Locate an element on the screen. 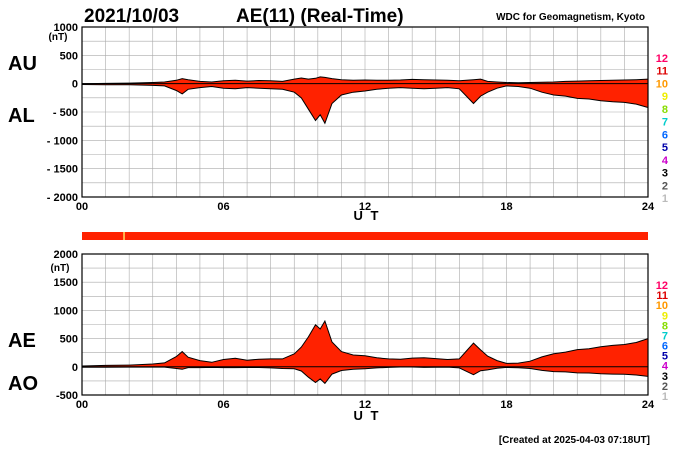 This screenshot has width=700, height=450. y-tick-label: - 2000 is located at coordinates (62, 198).